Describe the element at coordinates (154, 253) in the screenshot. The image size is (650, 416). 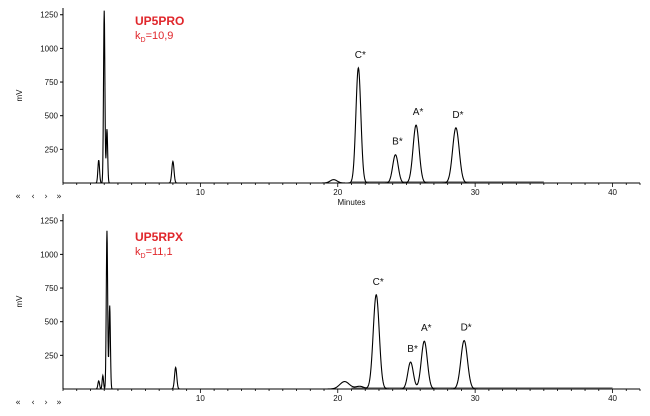
I see `kd-value: kD=11,1` at that location.